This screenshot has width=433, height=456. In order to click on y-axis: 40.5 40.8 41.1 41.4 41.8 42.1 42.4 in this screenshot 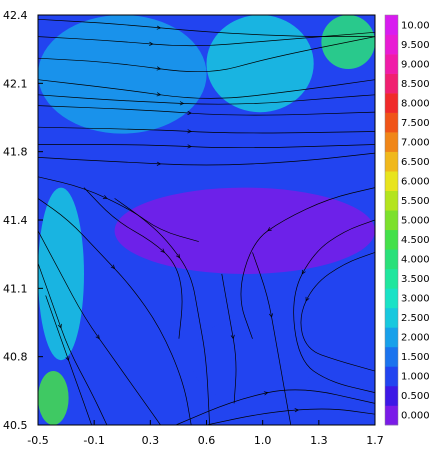, I will do `click(23, 220)`.